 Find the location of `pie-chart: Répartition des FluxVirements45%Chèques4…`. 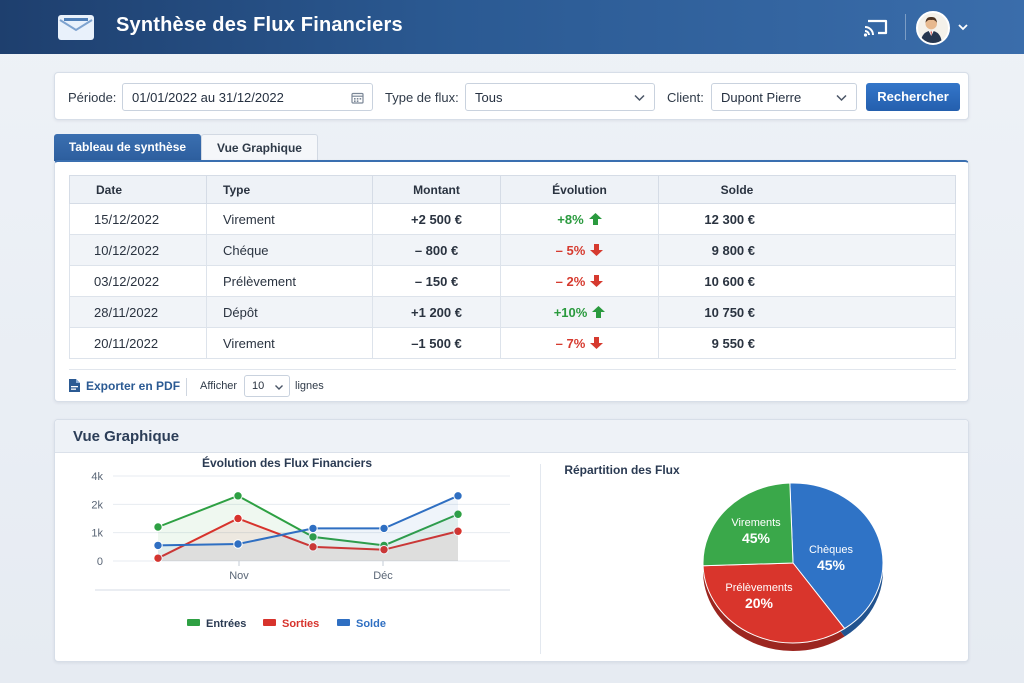

pie-chart: Répartition des FluxVirements45%Chèques4… is located at coordinates (724, 557).